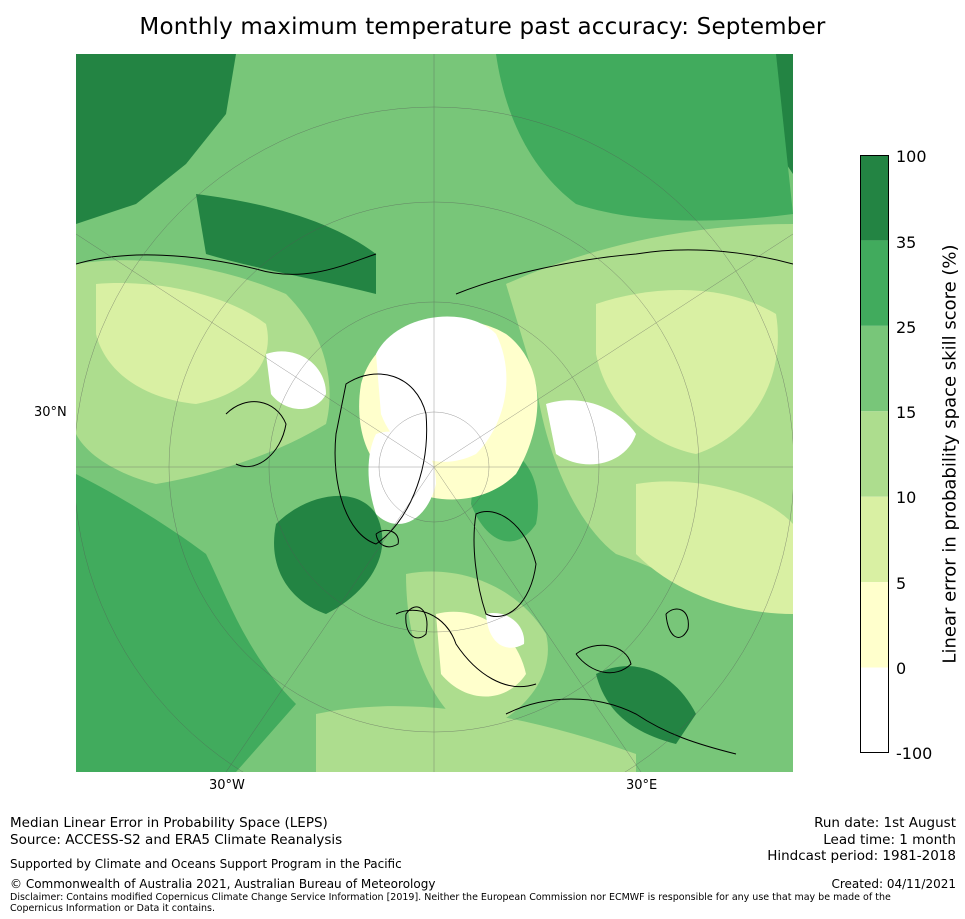  I want to click on coastline-north-america, so click(226, 264).